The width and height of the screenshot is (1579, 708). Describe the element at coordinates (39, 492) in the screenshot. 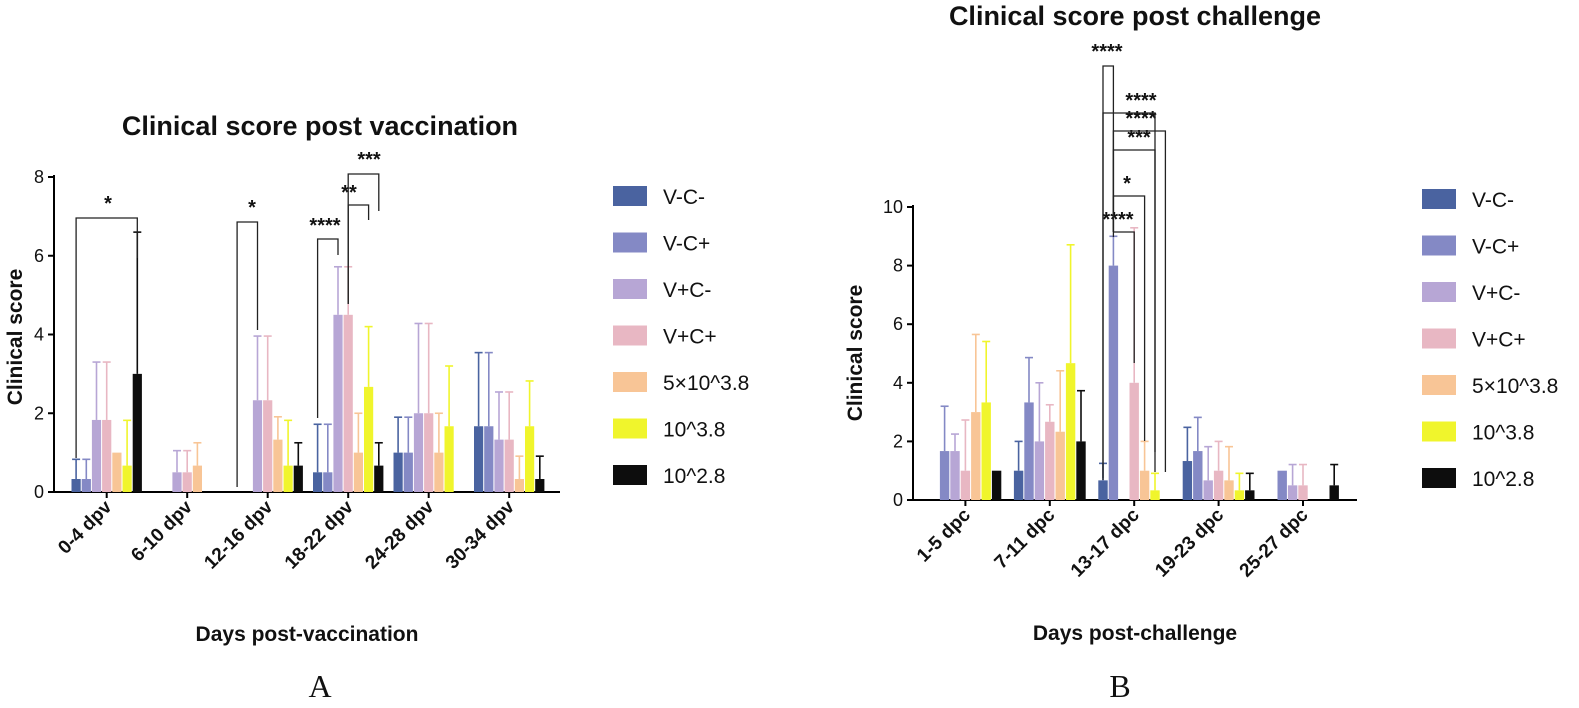

I see `chart-a-y-tick-label: 0` at that location.